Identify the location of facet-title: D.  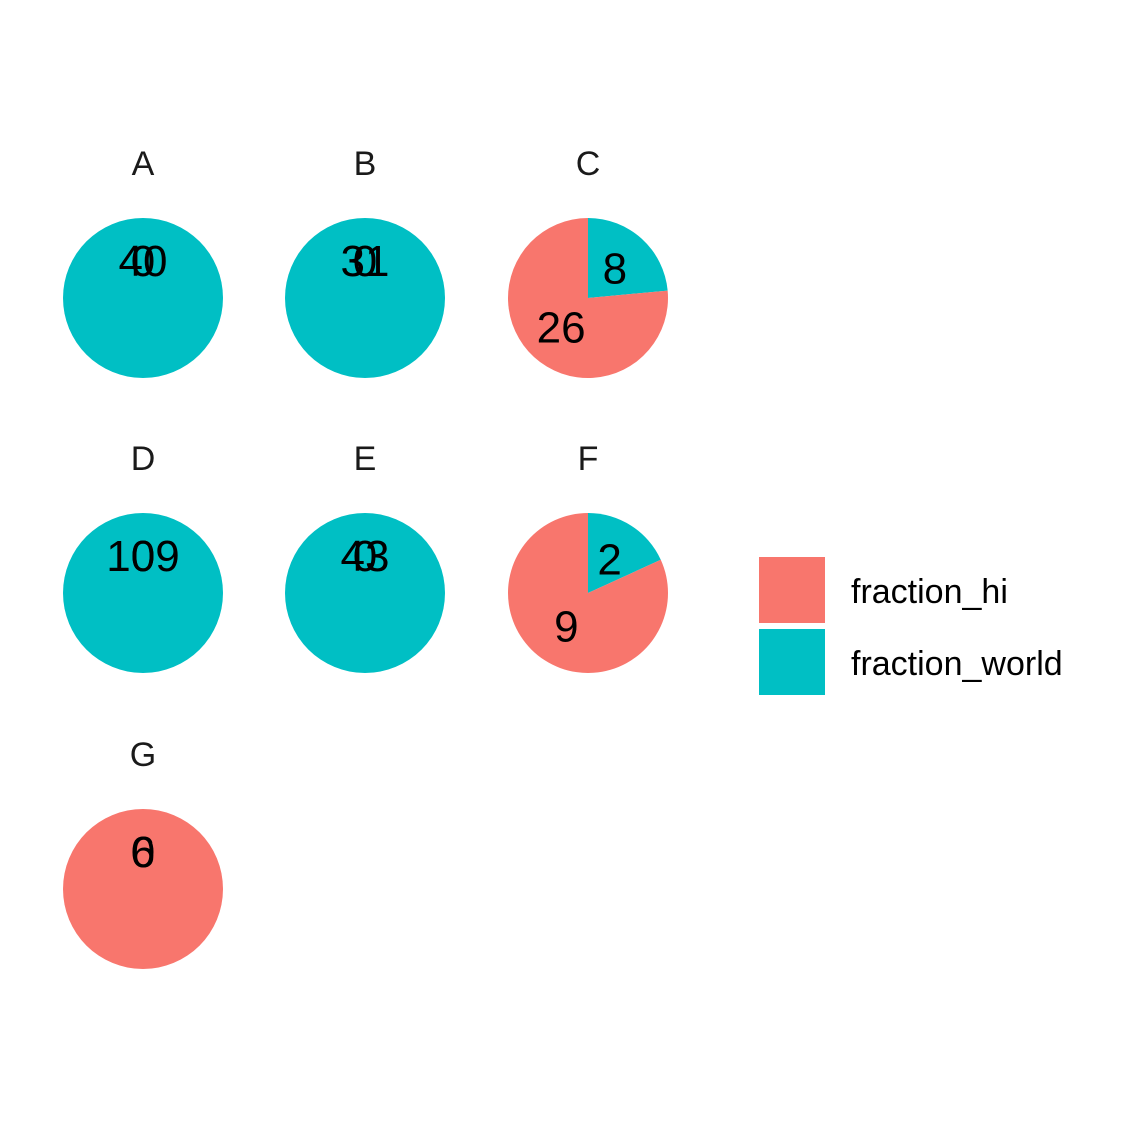
(143, 459).